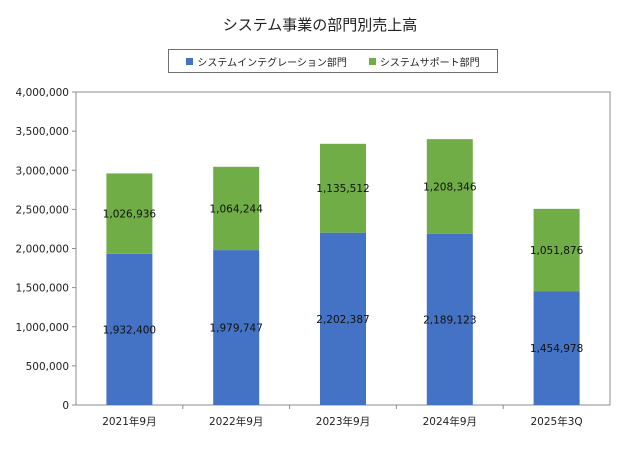 The image size is (640, 450). What do you see at coordinates (42, 250) in the screenshot?
I see `y-tick-label: 2,000,000` at bounding box center [42, 250].